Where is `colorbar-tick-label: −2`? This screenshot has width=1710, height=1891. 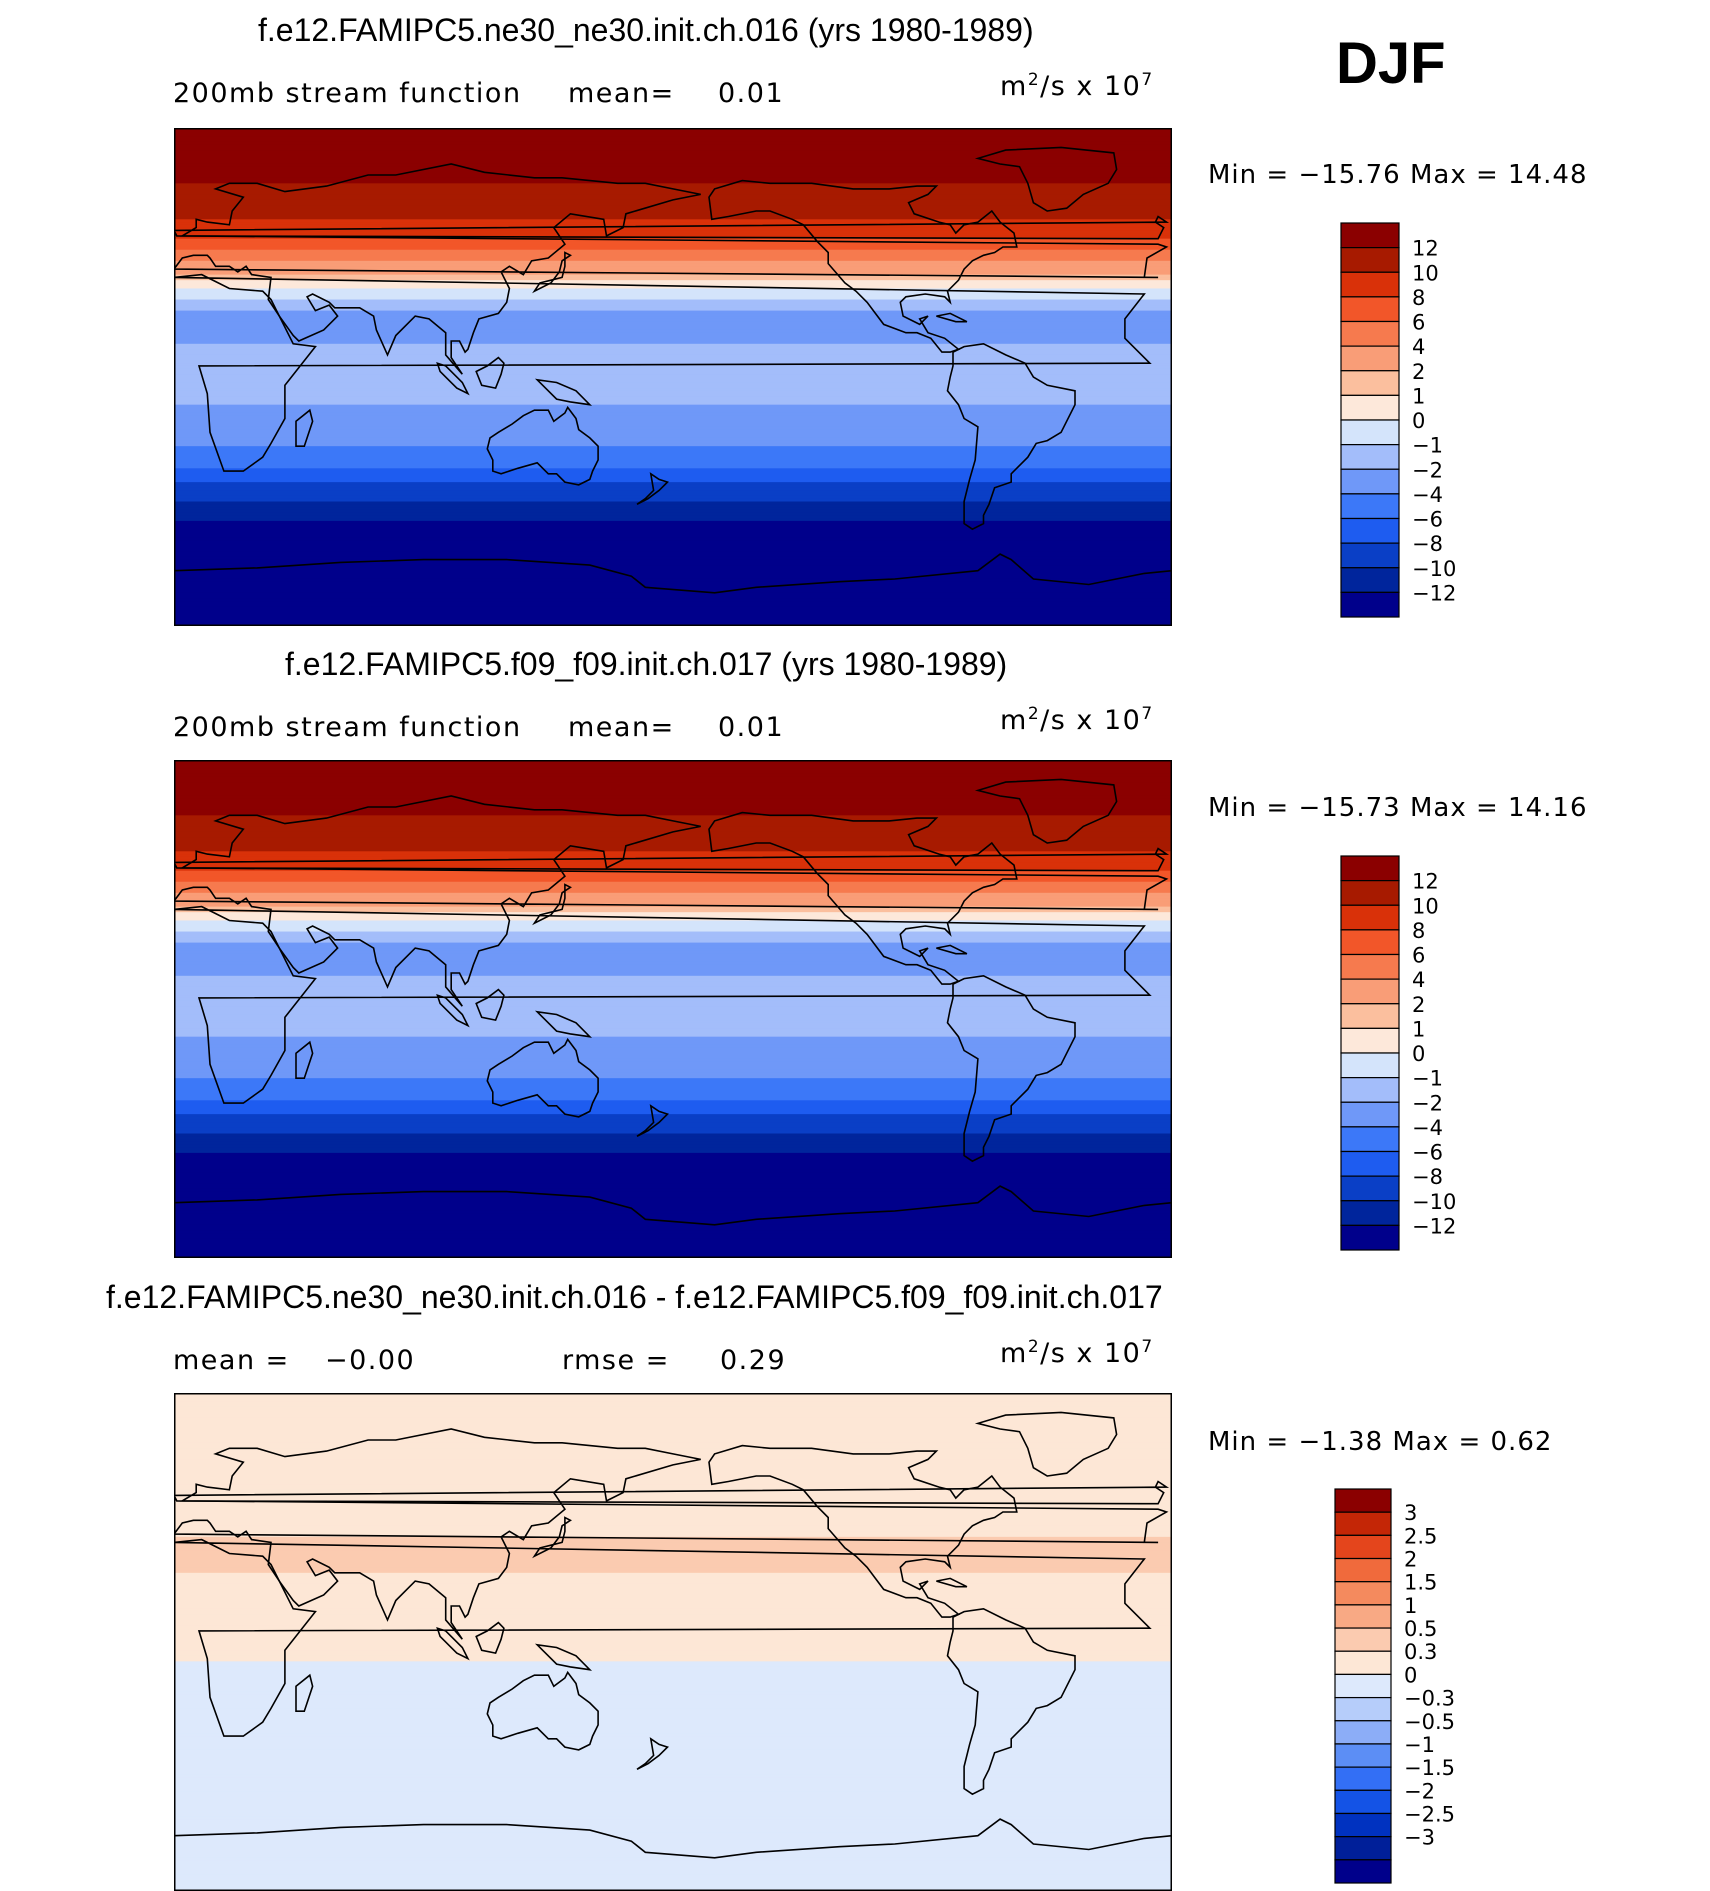
colorbar-tick-label: −2 is located at coordinates (1427, 470).